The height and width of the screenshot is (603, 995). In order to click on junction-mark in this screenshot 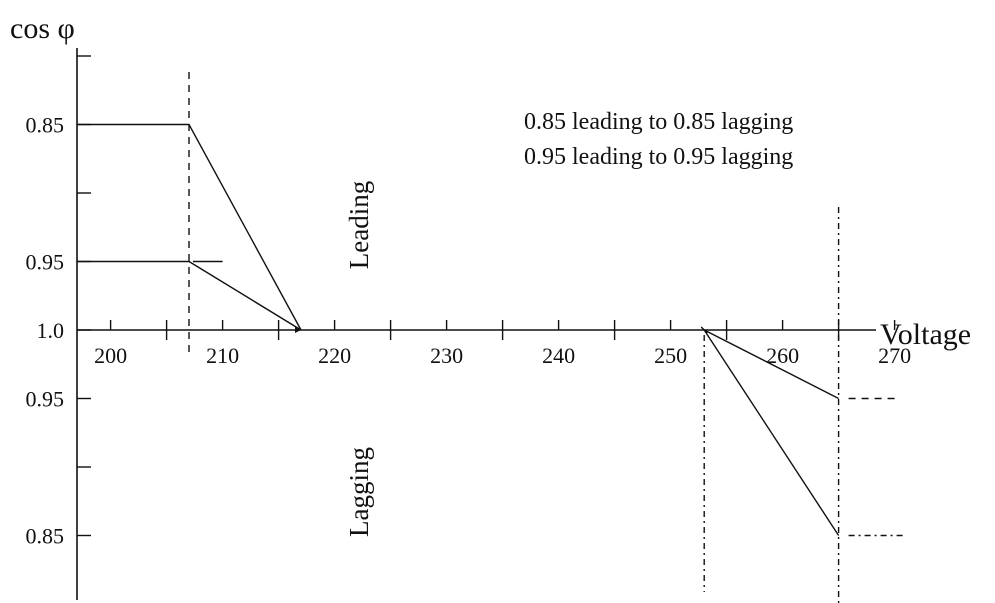, I will do `click(704, 330)`.